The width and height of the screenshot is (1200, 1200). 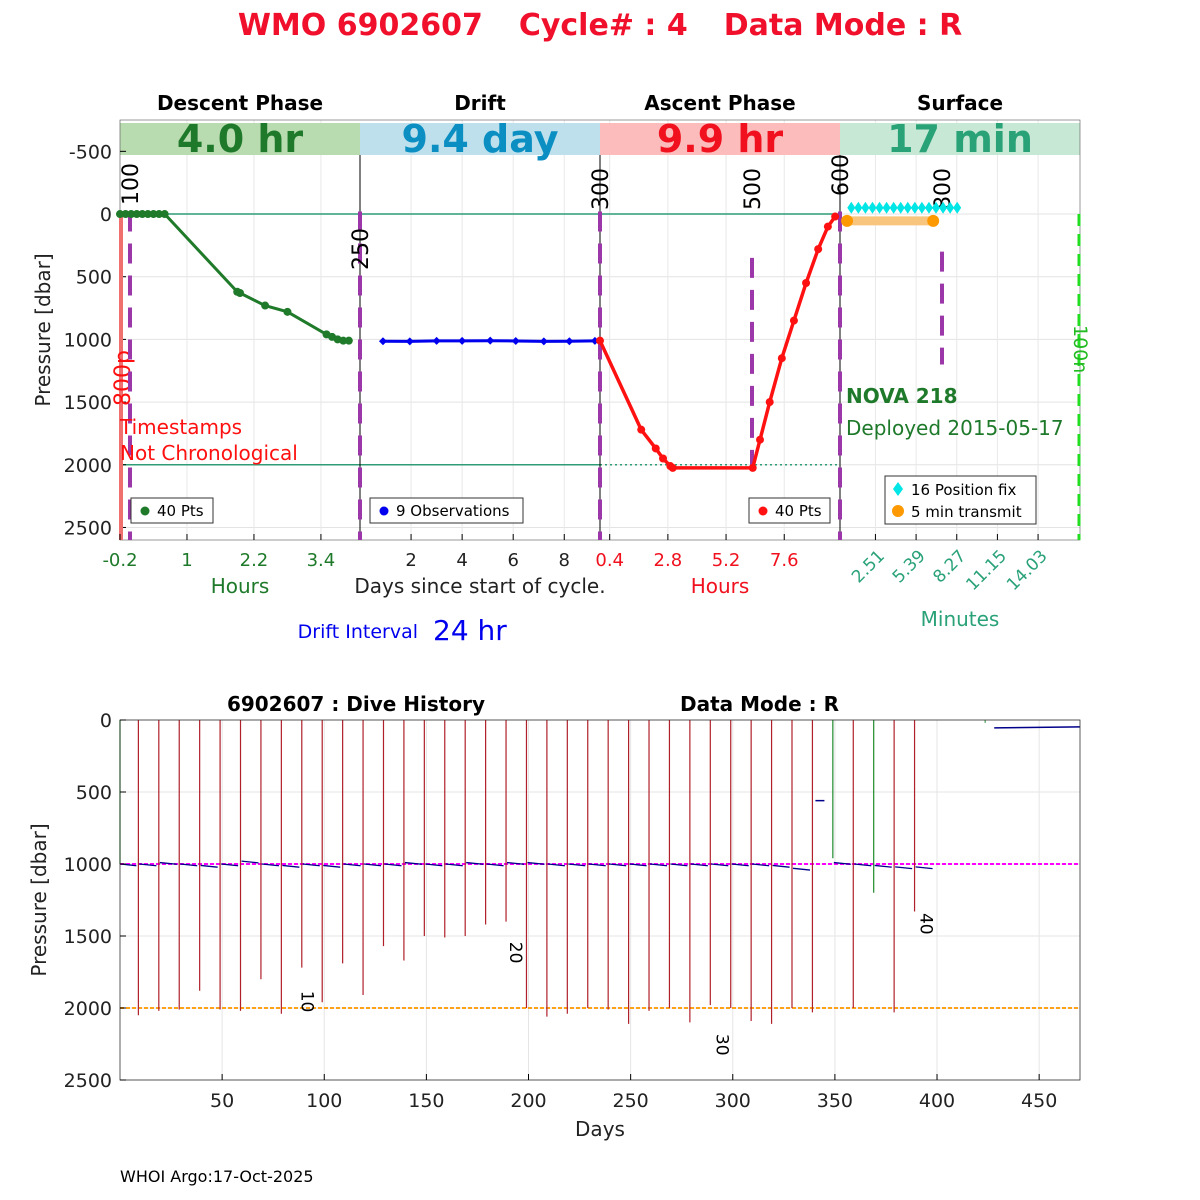 What do you see at coordinates (254, 560) in the screenshot?
I see `x-tick-label-descent: 2.2` at bounding box center [254, 560].